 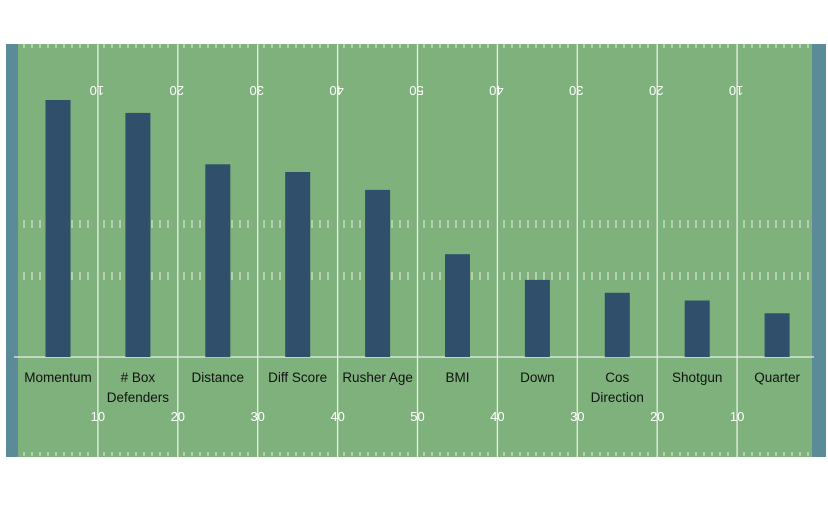 I want to click on category-label: # Box Defenders, so click(x=138, y=387).